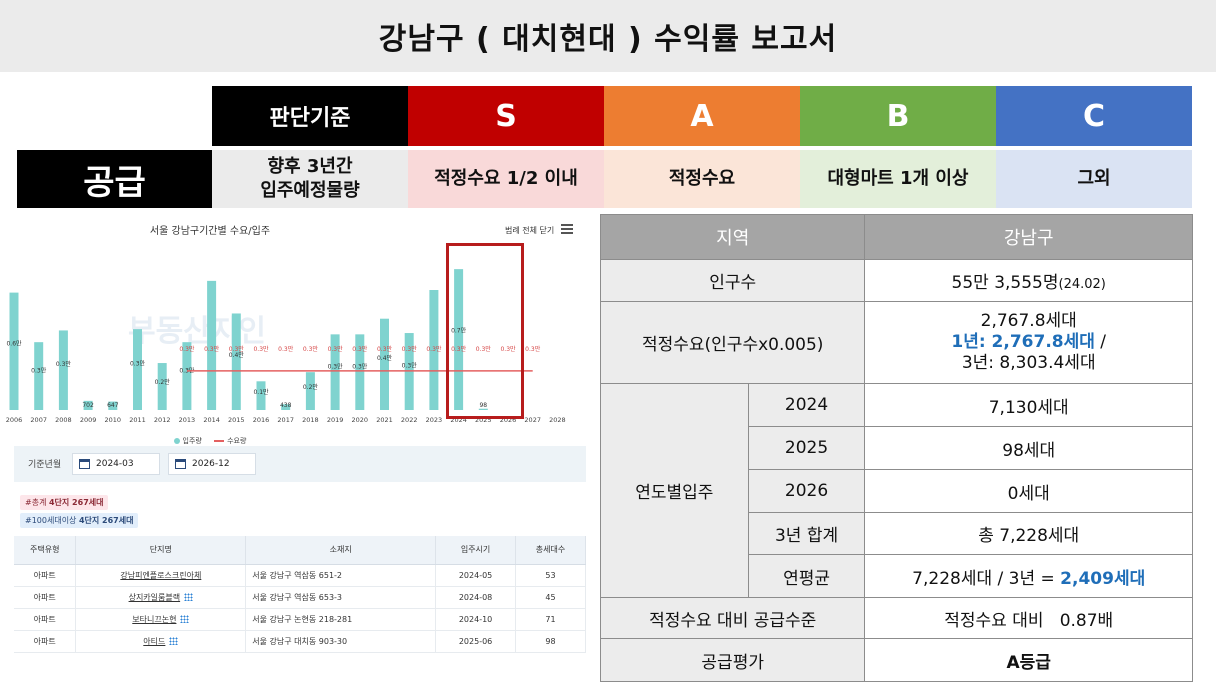  What do you see at coordinates (459, 331) in the screenshot?
I see `bar-data-label: 0.7만` at bounding box center [459, 331].